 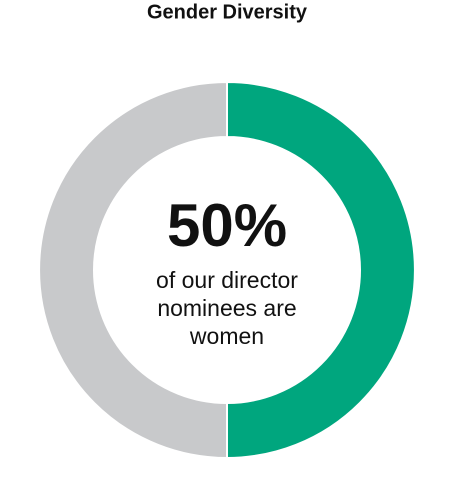 I want to click on center-caption: nominees are, so click(x=226, y=308).